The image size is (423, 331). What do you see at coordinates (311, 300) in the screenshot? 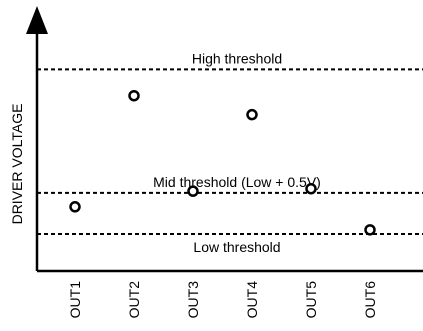
I see `x-tick-label: OUT5` at bounding box center [311, 300].